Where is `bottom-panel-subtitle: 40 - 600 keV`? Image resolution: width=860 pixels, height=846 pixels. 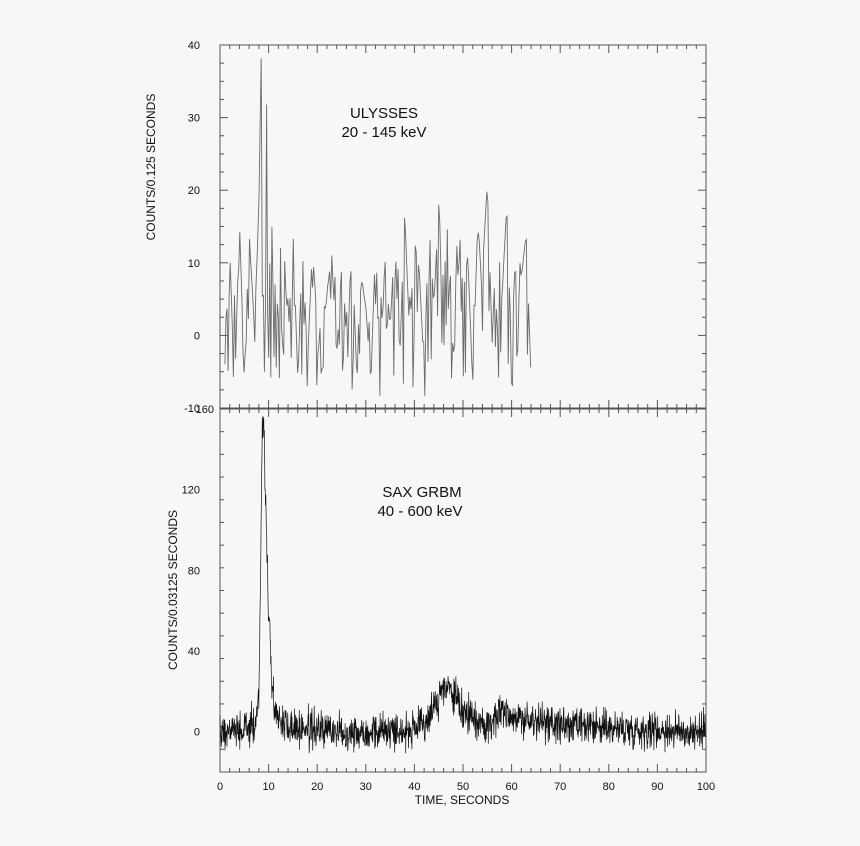 bottom-panel-subtitle: 40 - 600 keV is located at coordinates (419, 511).